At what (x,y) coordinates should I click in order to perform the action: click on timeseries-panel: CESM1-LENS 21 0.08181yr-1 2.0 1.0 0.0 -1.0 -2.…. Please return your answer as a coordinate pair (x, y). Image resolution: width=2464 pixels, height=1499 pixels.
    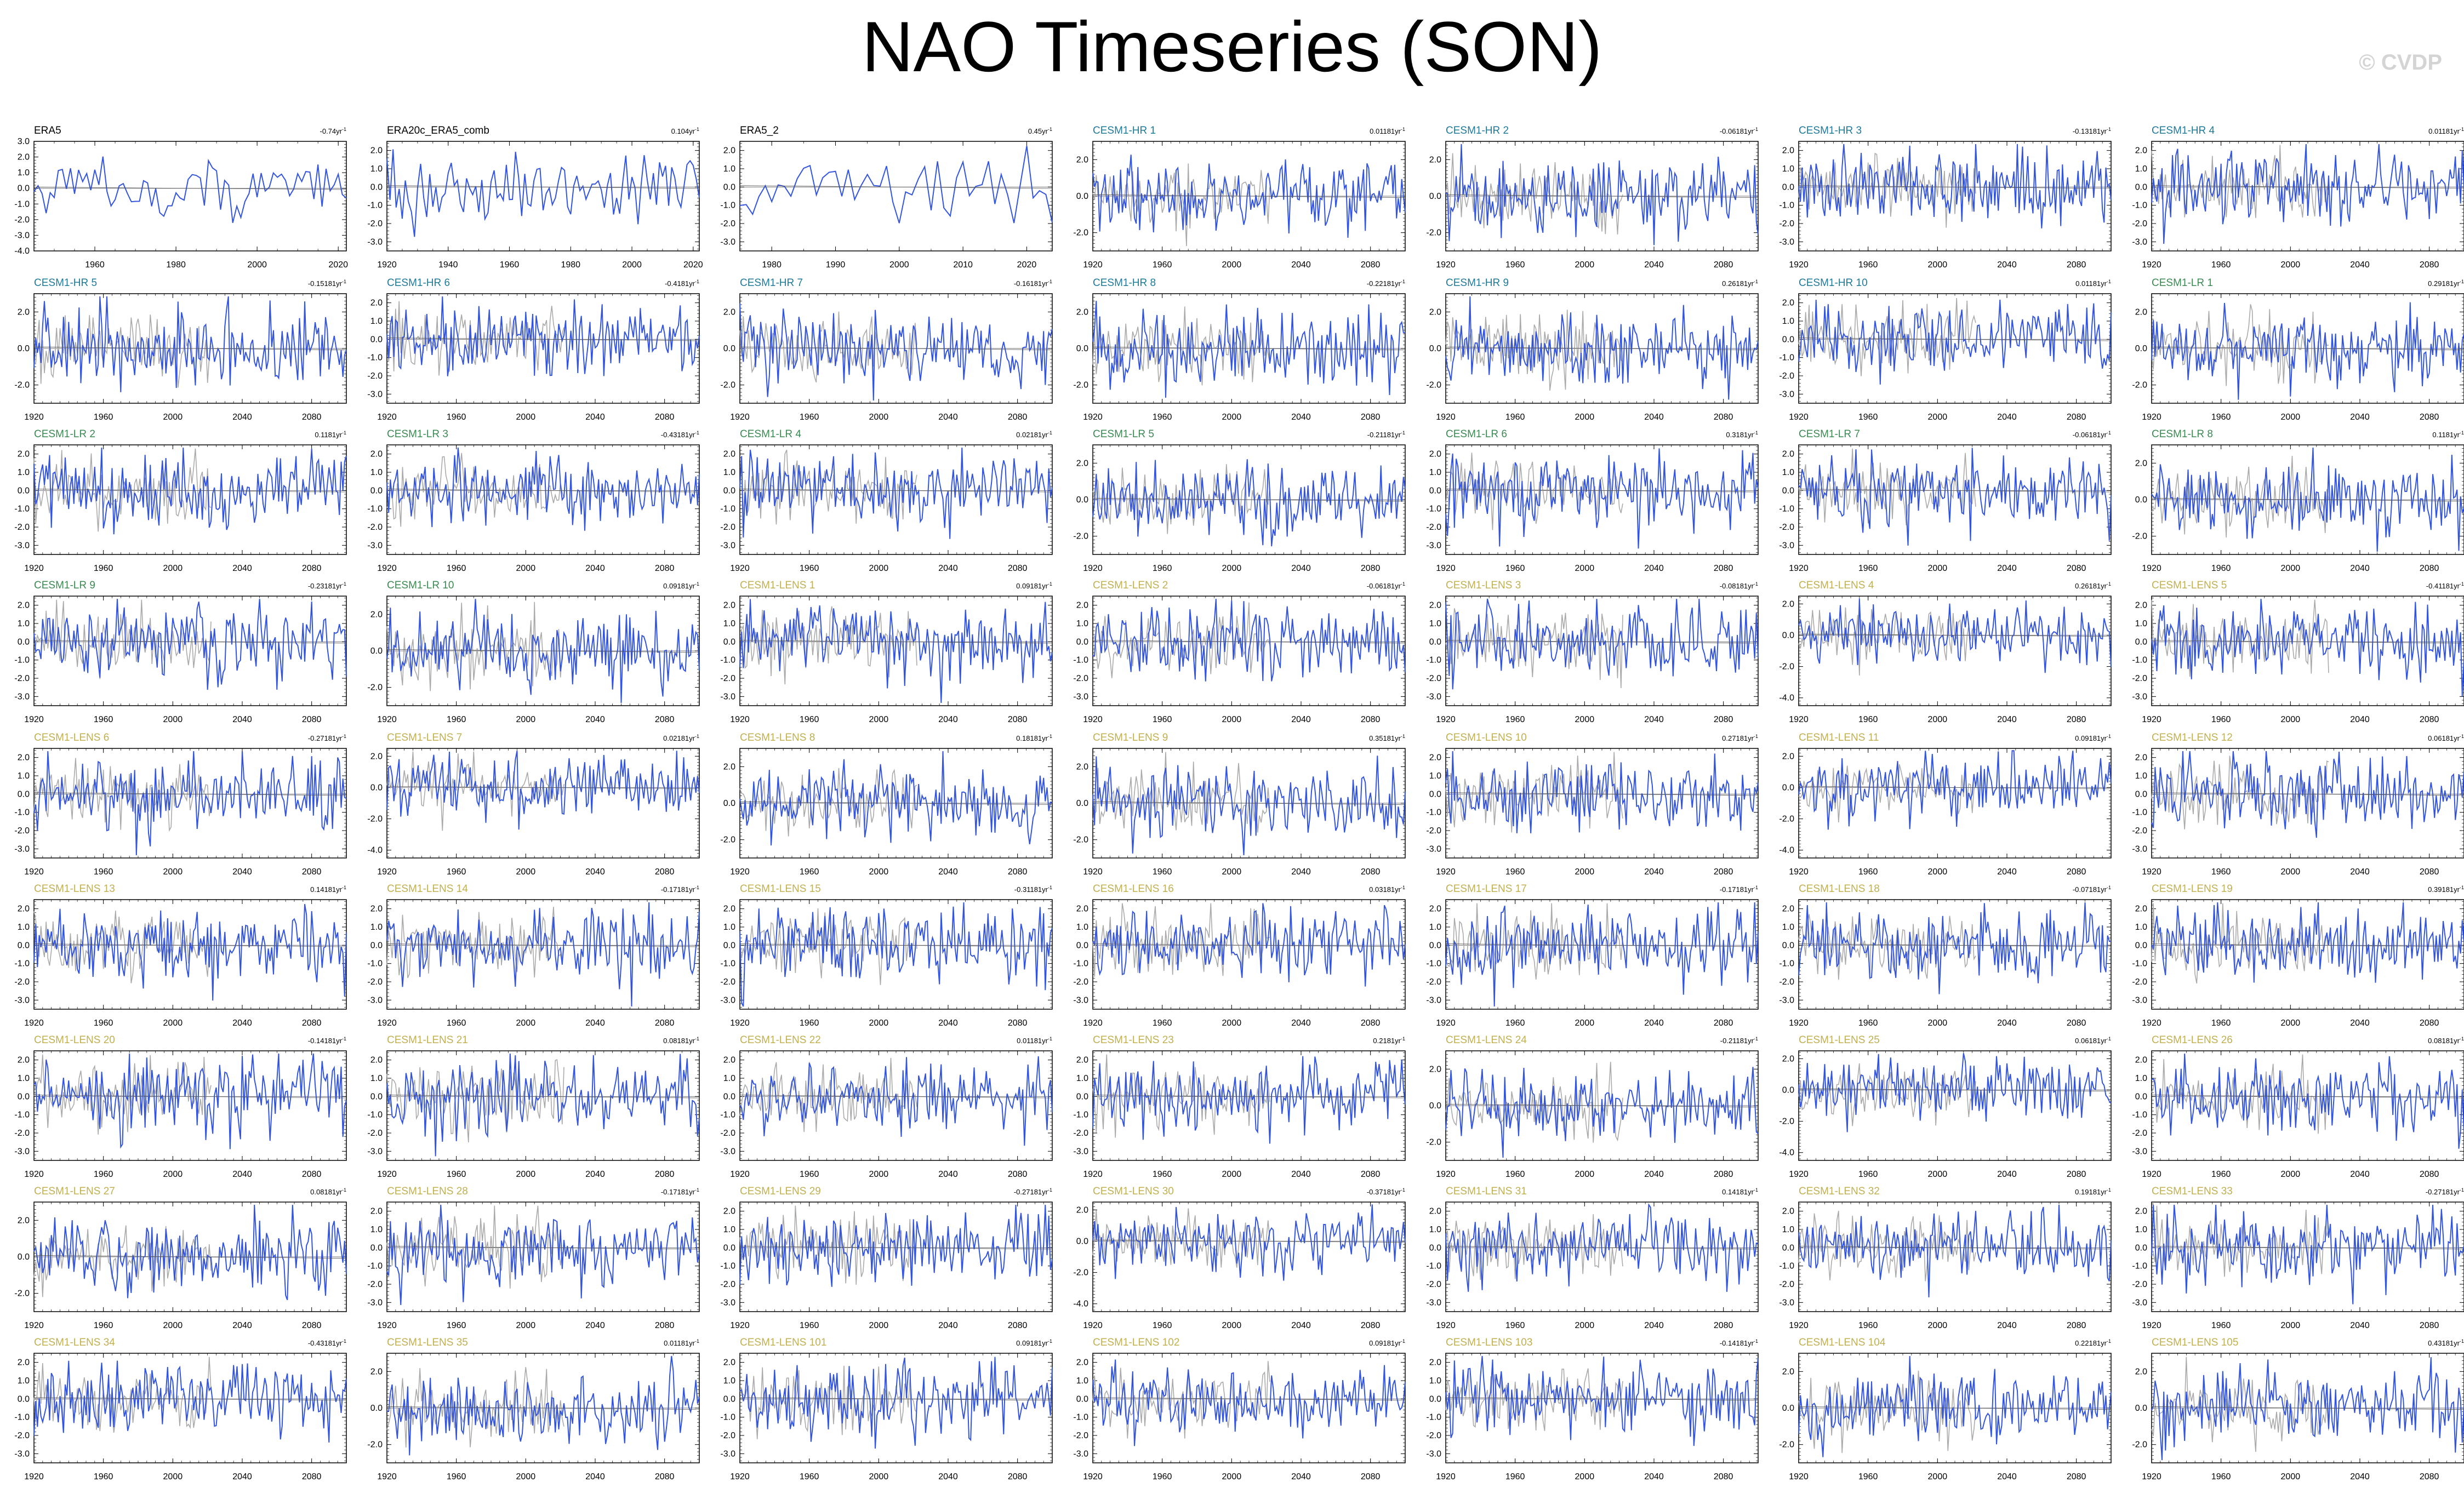
    Looking at the image, I should click on (533, 1106).